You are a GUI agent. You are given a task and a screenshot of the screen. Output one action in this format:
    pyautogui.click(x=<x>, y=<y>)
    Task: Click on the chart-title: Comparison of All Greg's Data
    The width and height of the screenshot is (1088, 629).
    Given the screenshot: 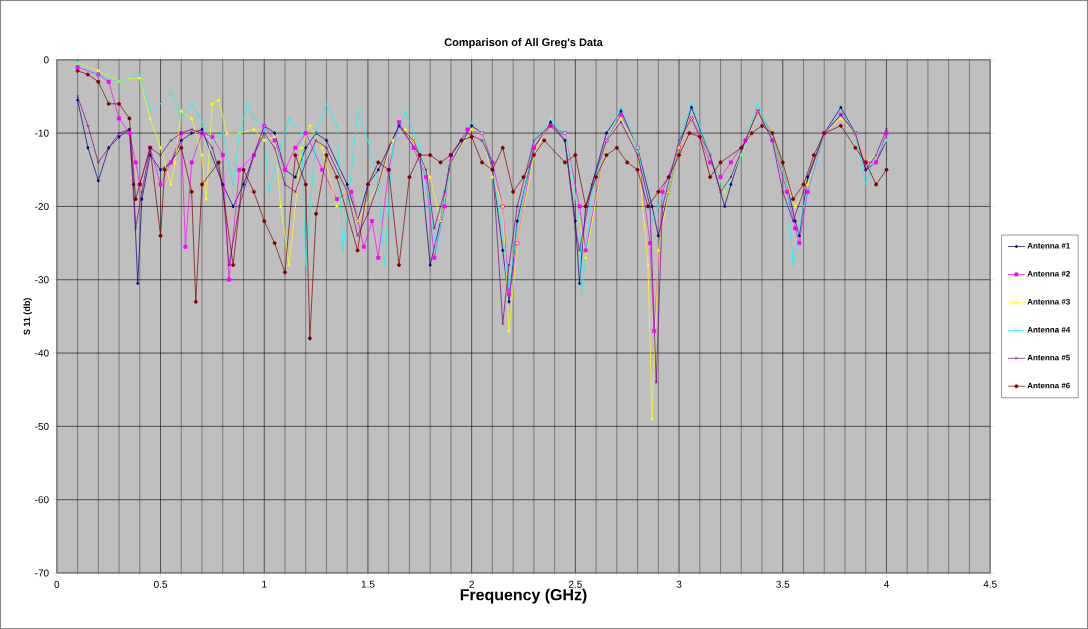 What is the action you would take?
    pyautogui.click(x=523, y=43)
    